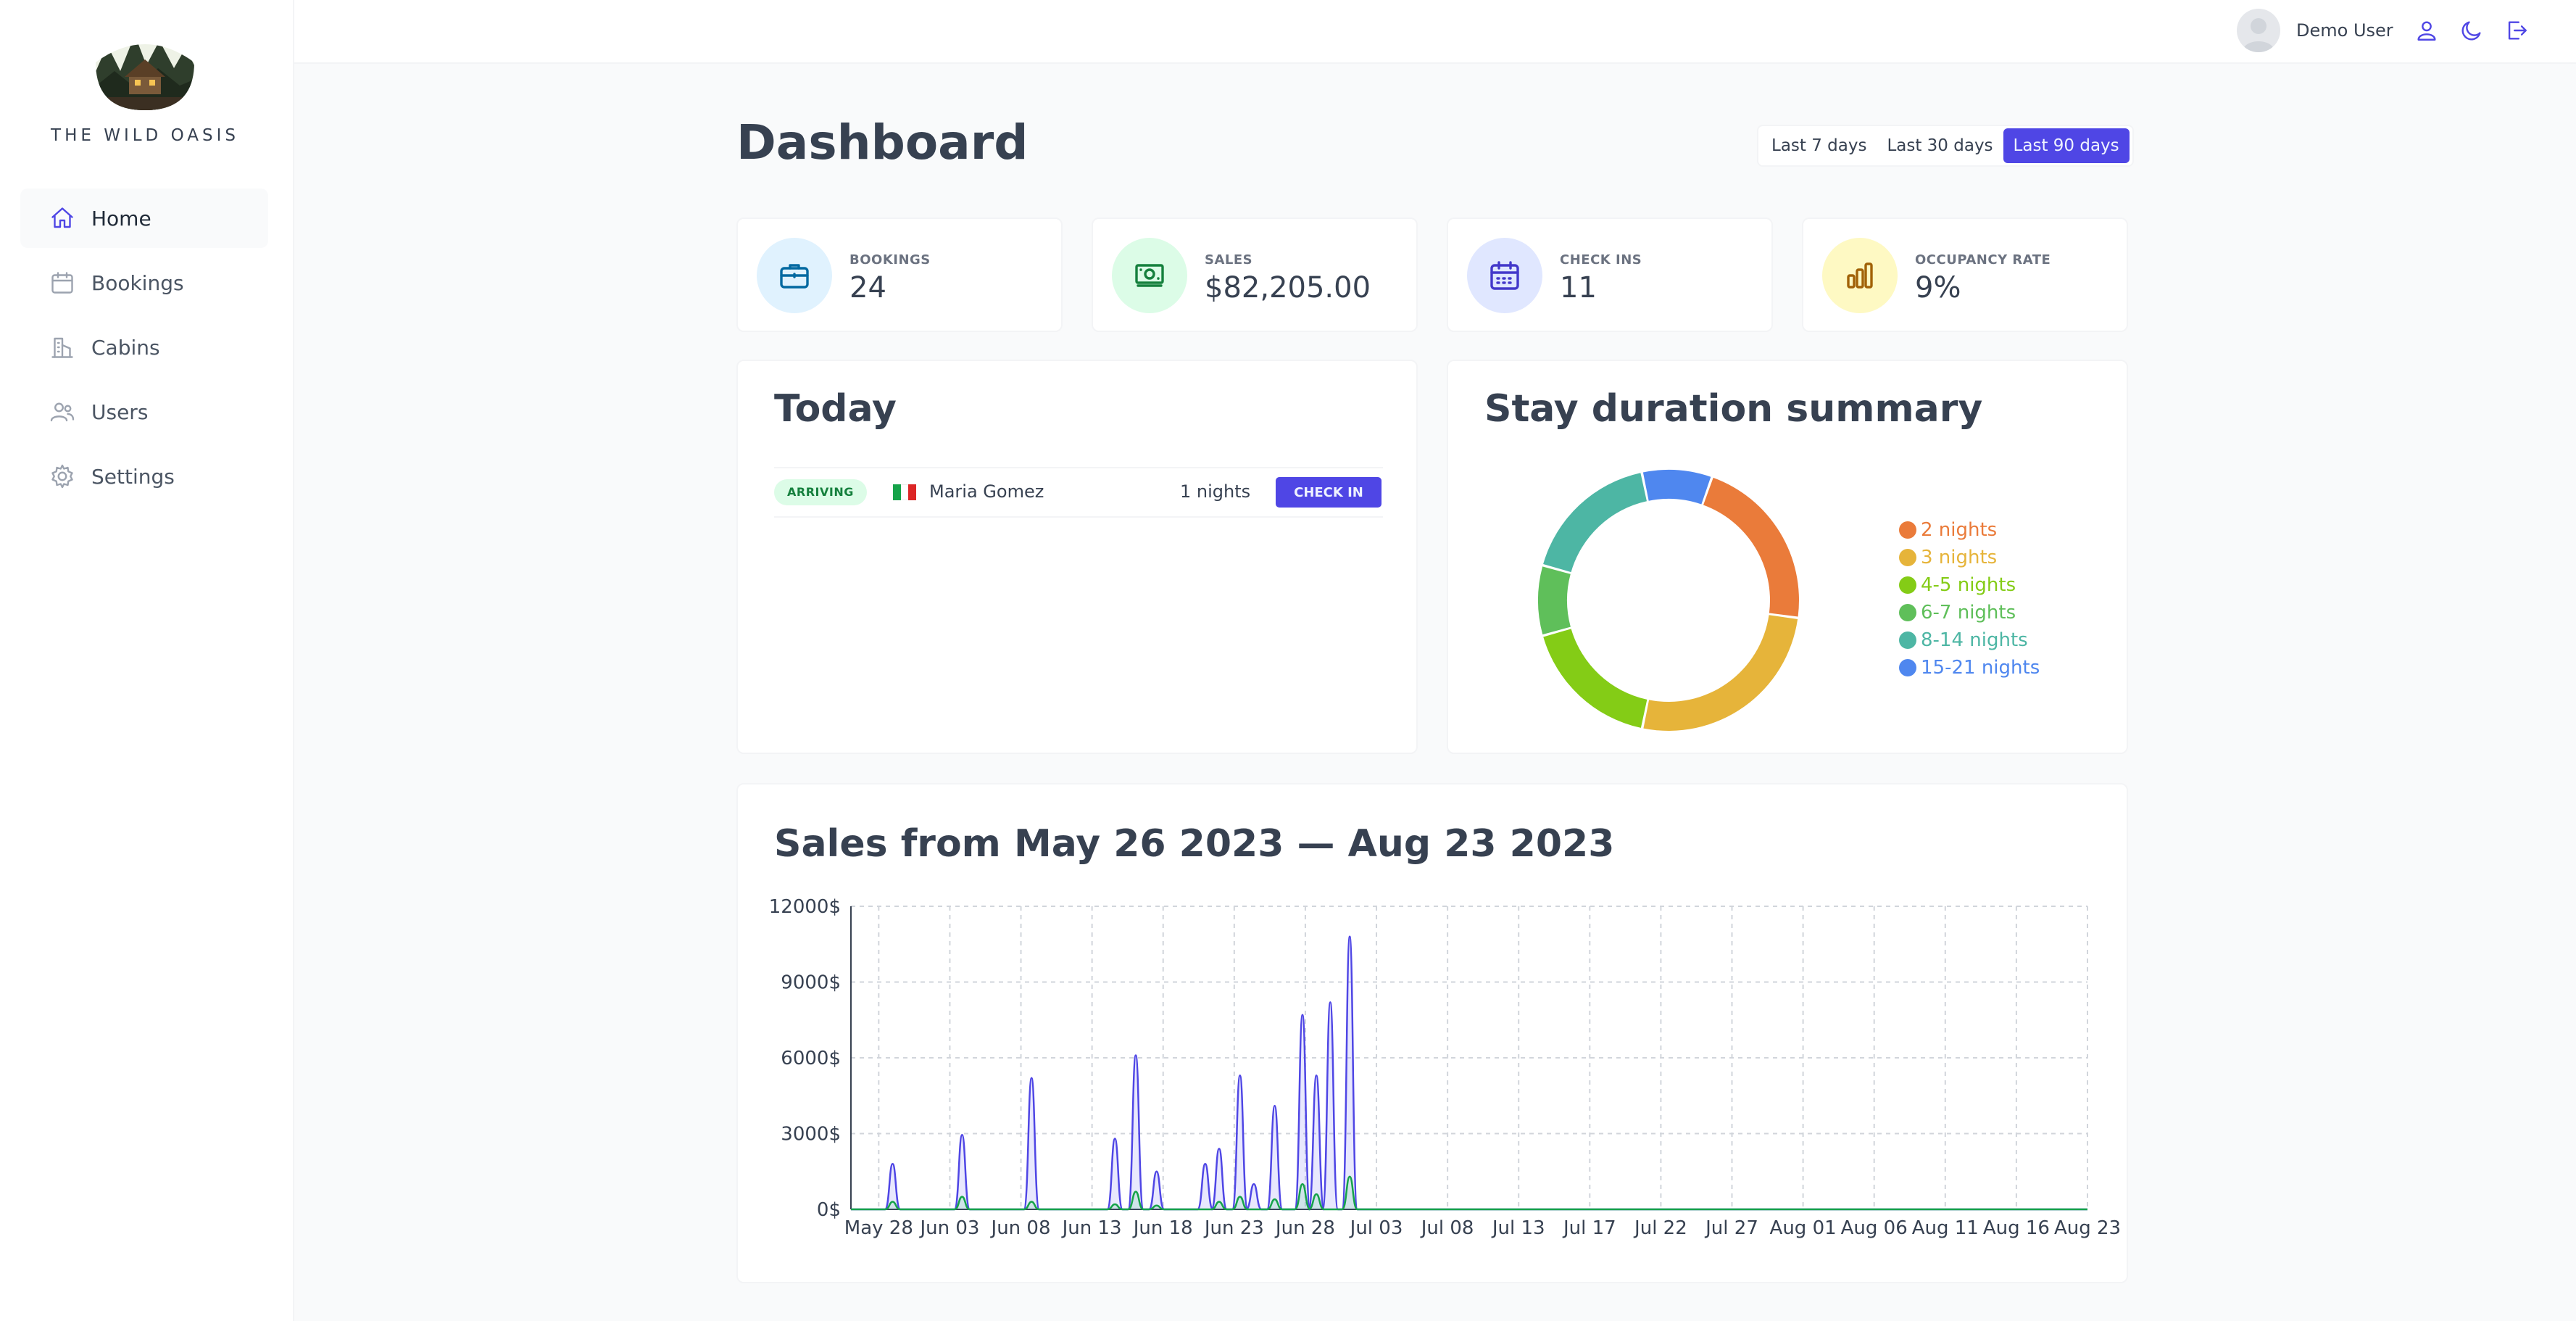  Describe the element at coordinates (62, 217) in the screenshot. I see `home-icon` at that location.